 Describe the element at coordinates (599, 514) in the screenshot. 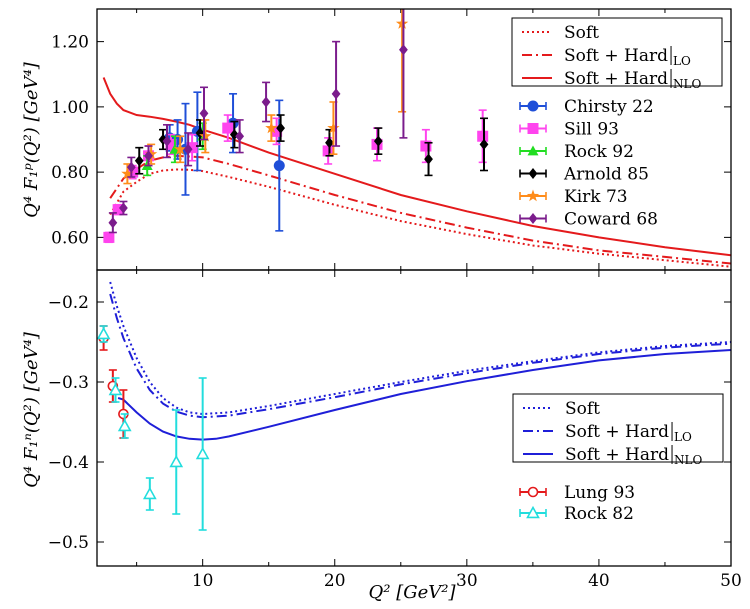

I see `legend-series-label: Rock 82` at that location.